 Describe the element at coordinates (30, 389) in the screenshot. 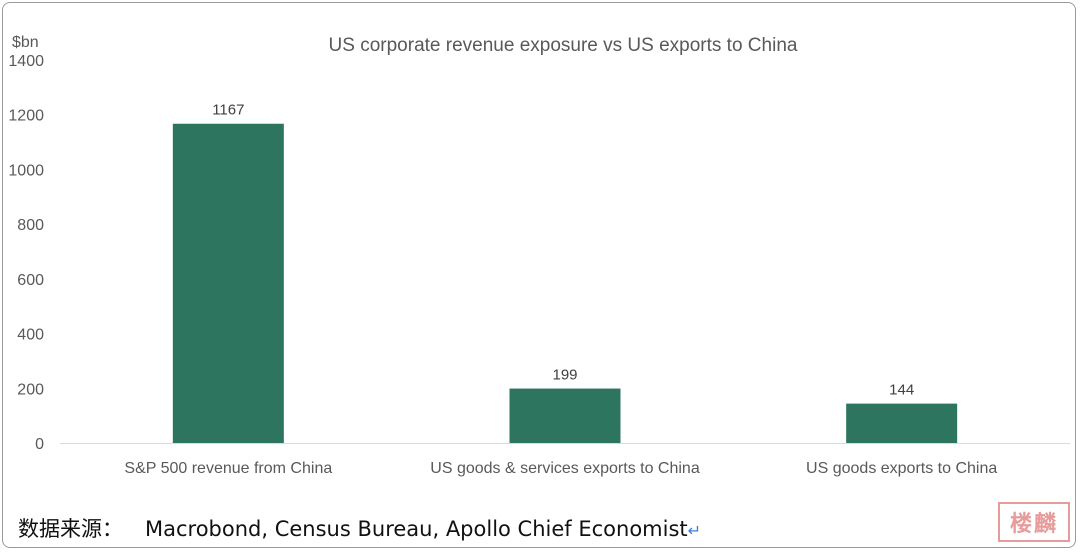

I see `y-tick-label: 200` at that location.